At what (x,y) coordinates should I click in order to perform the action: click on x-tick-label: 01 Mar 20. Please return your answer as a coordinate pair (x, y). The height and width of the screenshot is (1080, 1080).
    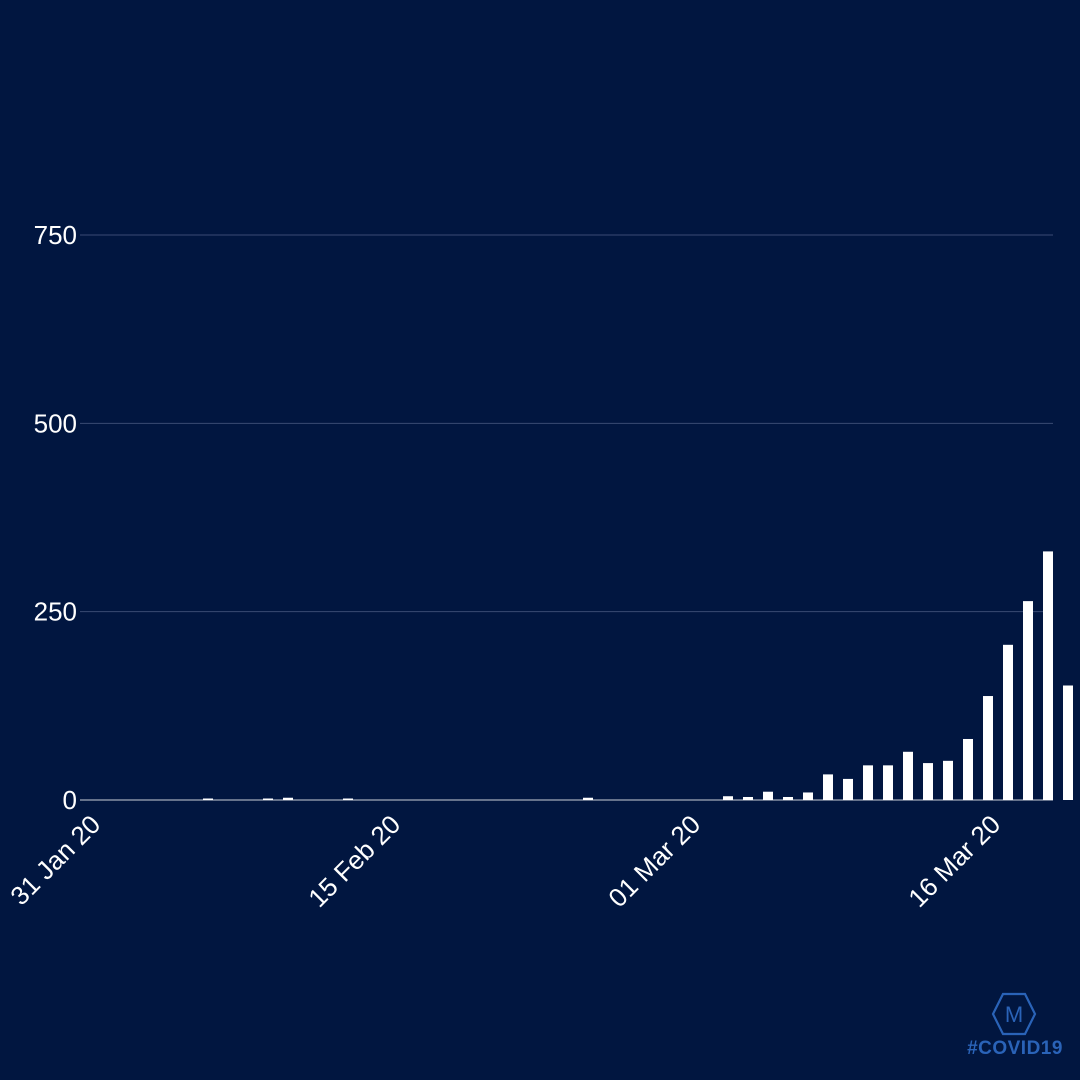
    Looking at the image, I should click on (654, 861).